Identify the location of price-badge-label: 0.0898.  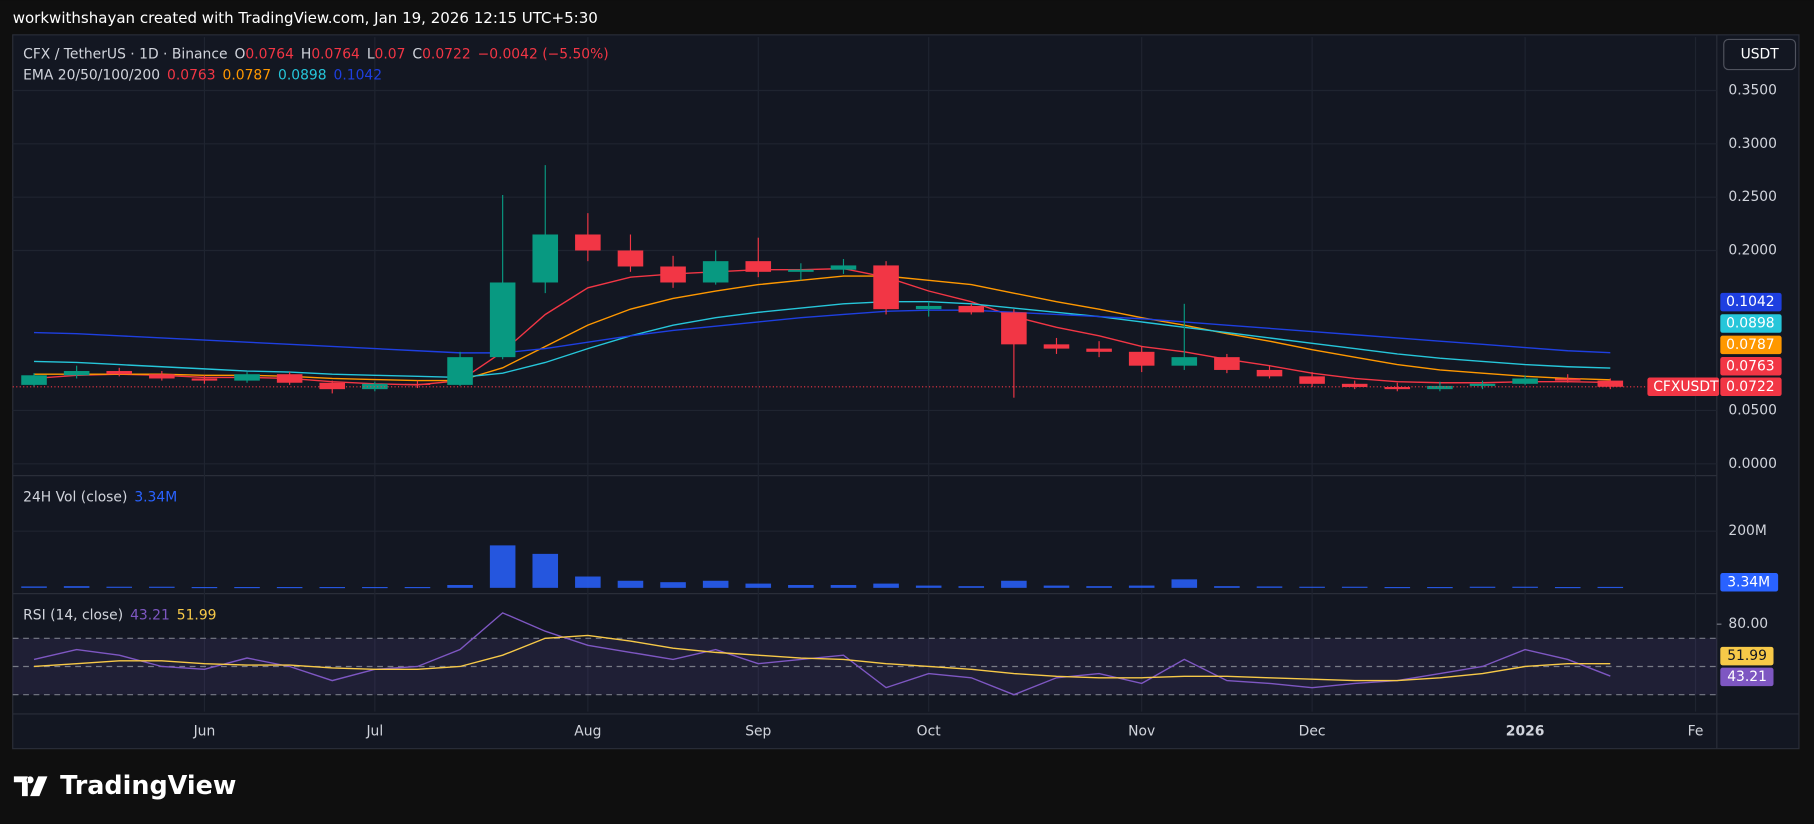
(1750, 323).